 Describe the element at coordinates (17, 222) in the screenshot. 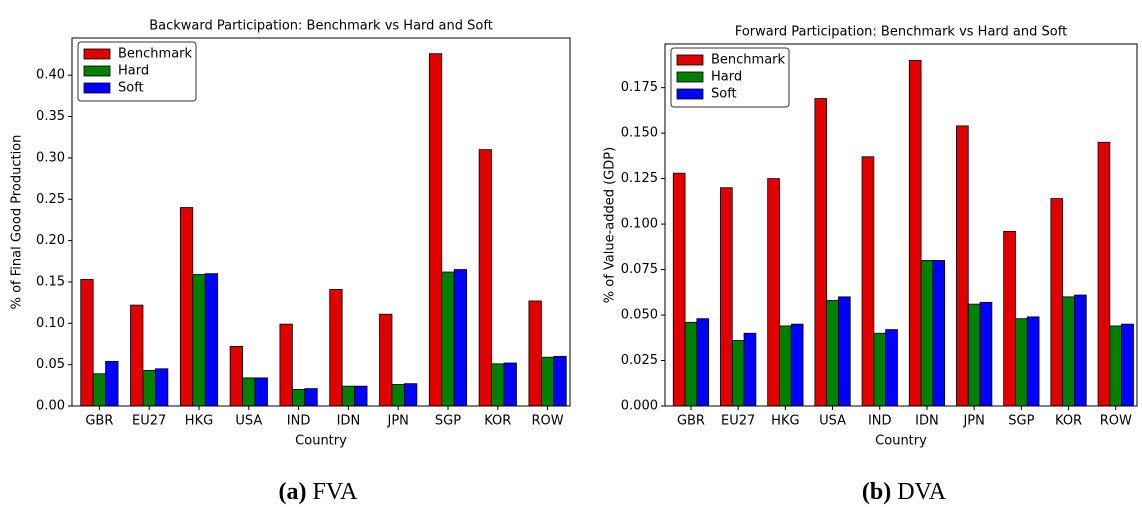

I see `y-axis-label: % of Final Good Production` at that location.